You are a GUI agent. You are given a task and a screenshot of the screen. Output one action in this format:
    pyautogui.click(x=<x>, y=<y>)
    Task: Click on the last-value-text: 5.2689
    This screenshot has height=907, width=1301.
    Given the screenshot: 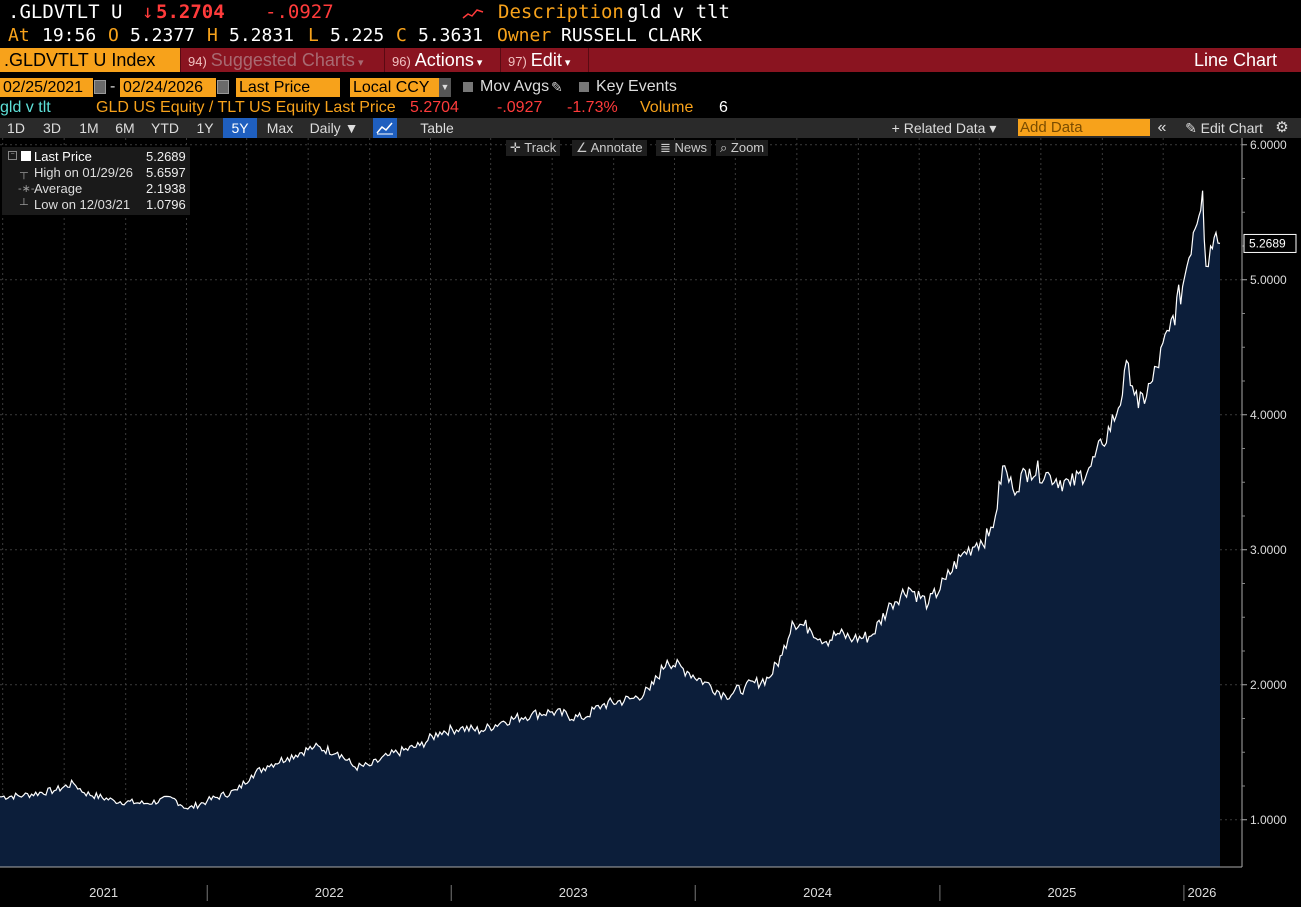 What is the action you would take?
    pyautogui.click(x=1267, y=243)
    